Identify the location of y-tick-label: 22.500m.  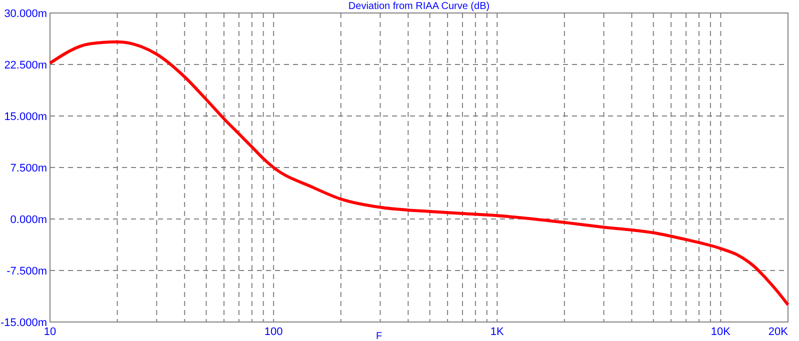
(25, 65).